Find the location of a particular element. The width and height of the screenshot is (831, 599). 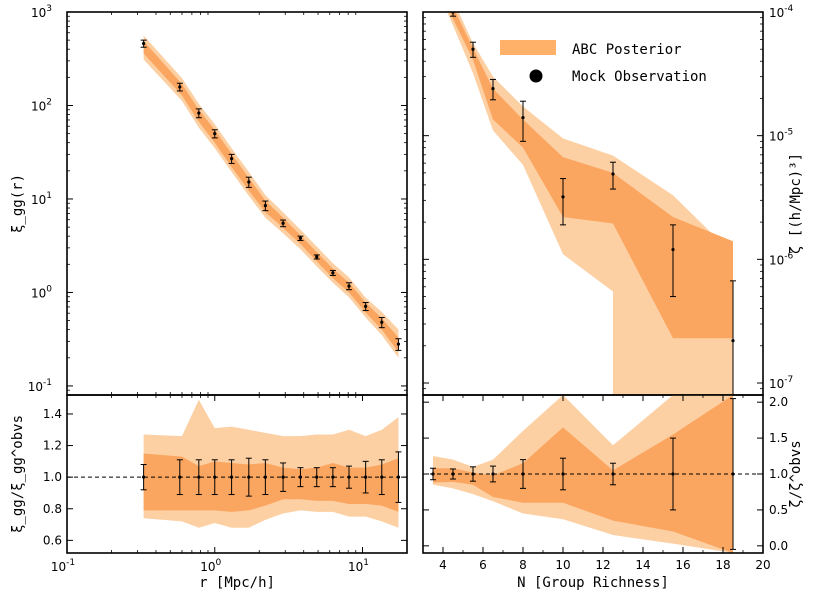

y-tick-label: 2.0 is located at coordinates (778, 402).